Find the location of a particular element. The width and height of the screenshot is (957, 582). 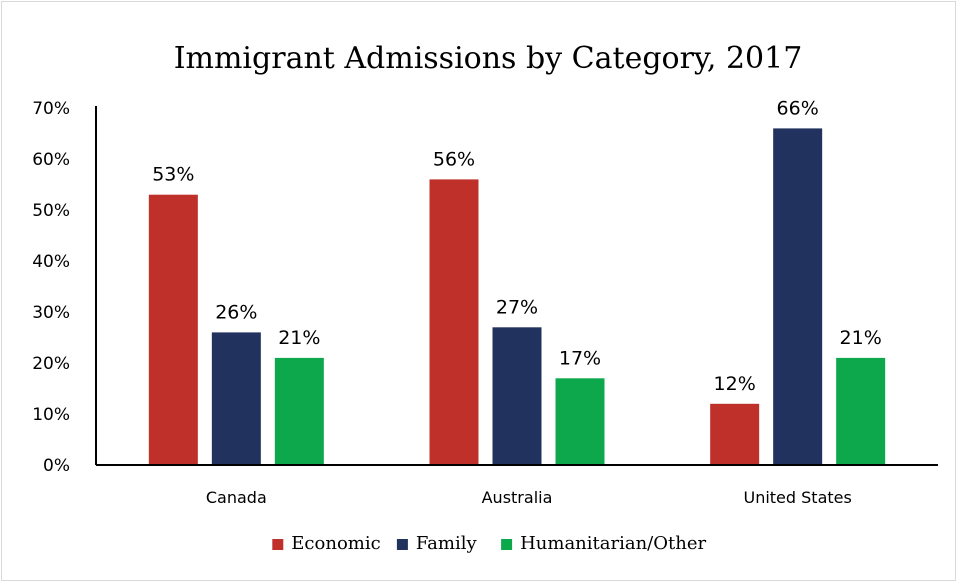

bar-family-australia is located at coordinates (517, 396).